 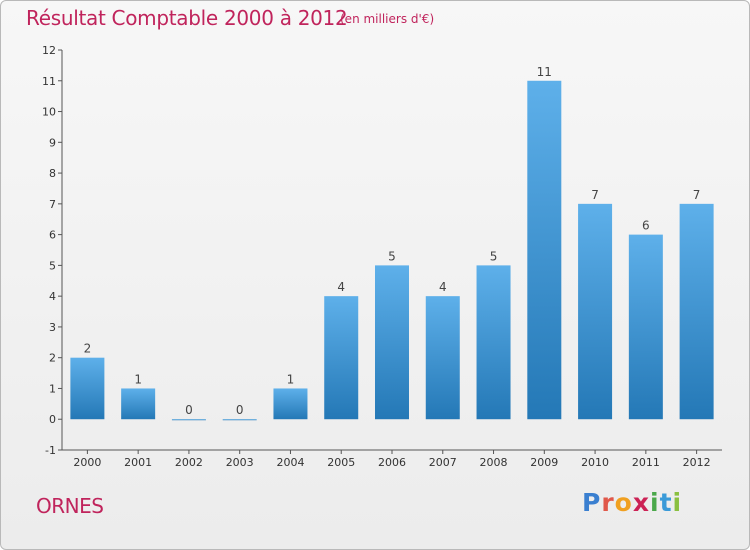 What do you see at coordinates (494, 462) in the screenshot?
I see `x-tick-label: 2008` at bounding box center [494, 462].